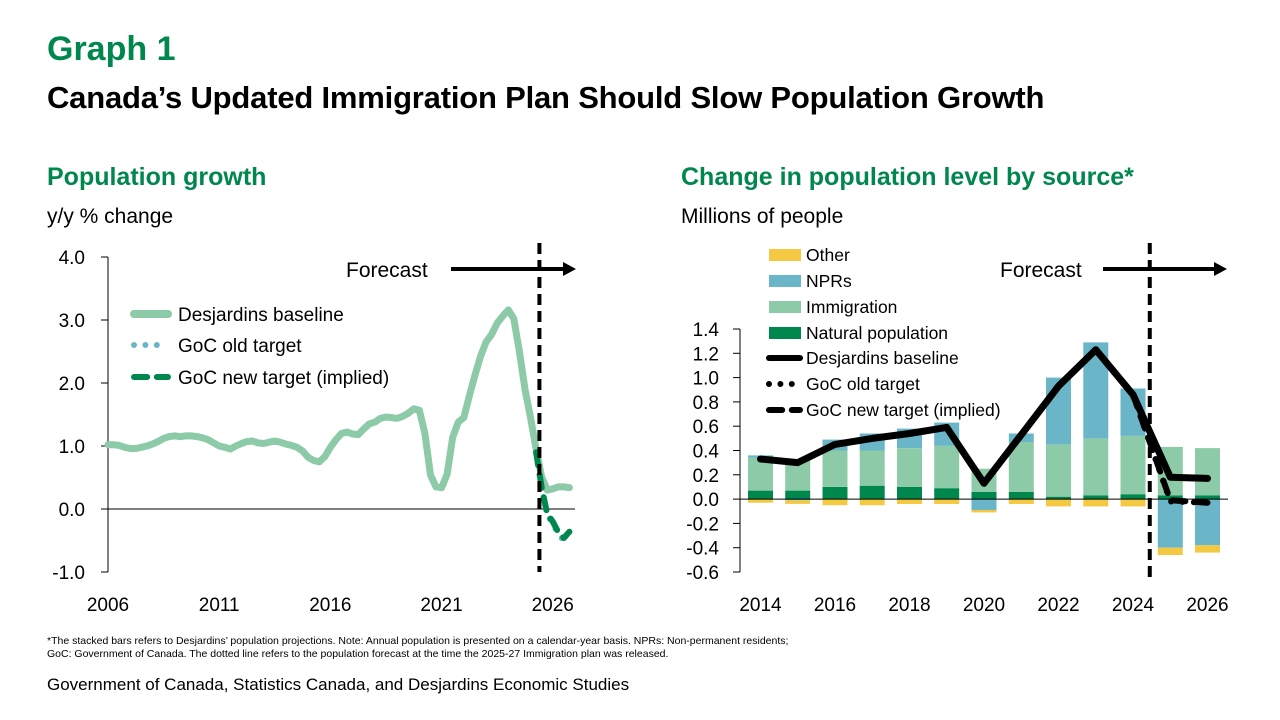 The height and width of the screenshot is (720, 1280). I want to click on y-tick-label: -1.0, so click(68, 573).